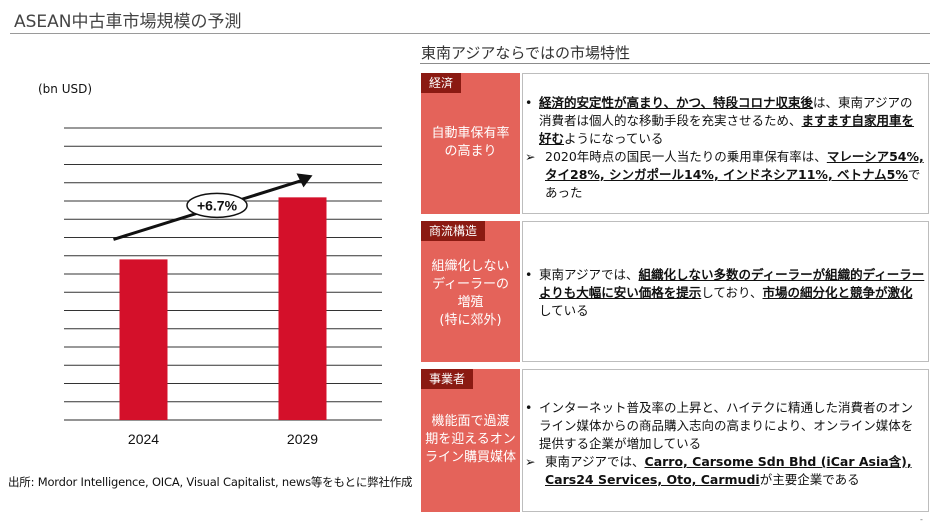 Image resolution: width=944 pixels, height=524 pixels. What do you see at coordinates (441, 83) in the screenshot?
I see `row-economy-tag: 経済` at bounding box center [441, 83].